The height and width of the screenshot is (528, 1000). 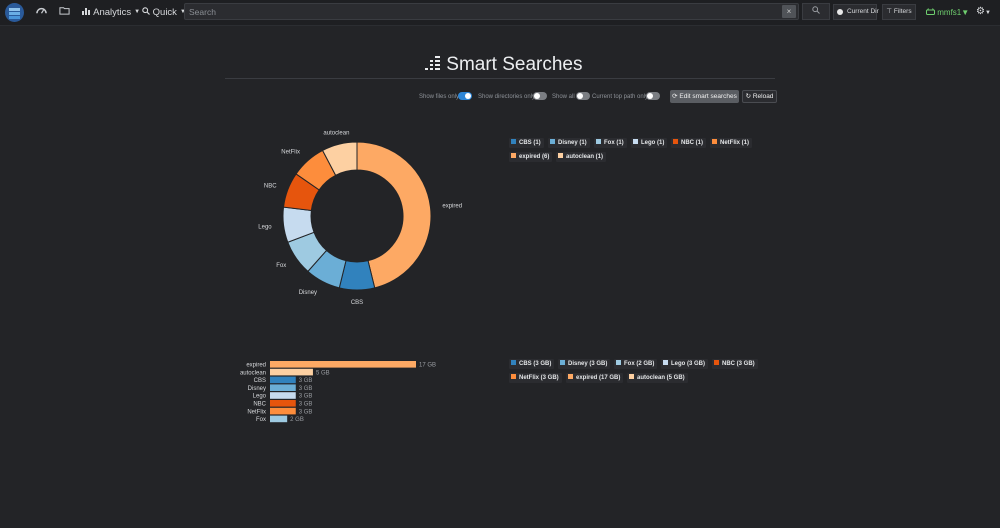 I want to click on legend-chip-fox: Fox (1), so click(x=610, y=143).